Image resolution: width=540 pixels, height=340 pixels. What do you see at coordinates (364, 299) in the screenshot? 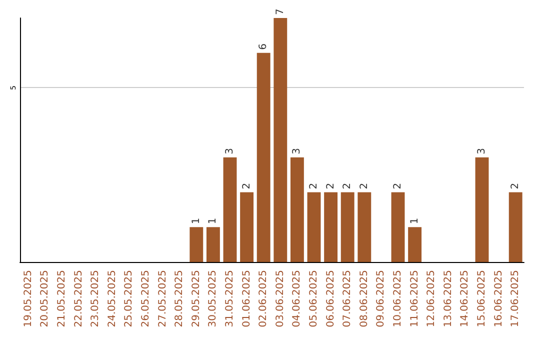
I see `x-tick-label: 08.06.2025` at bounding box center [364, 299].